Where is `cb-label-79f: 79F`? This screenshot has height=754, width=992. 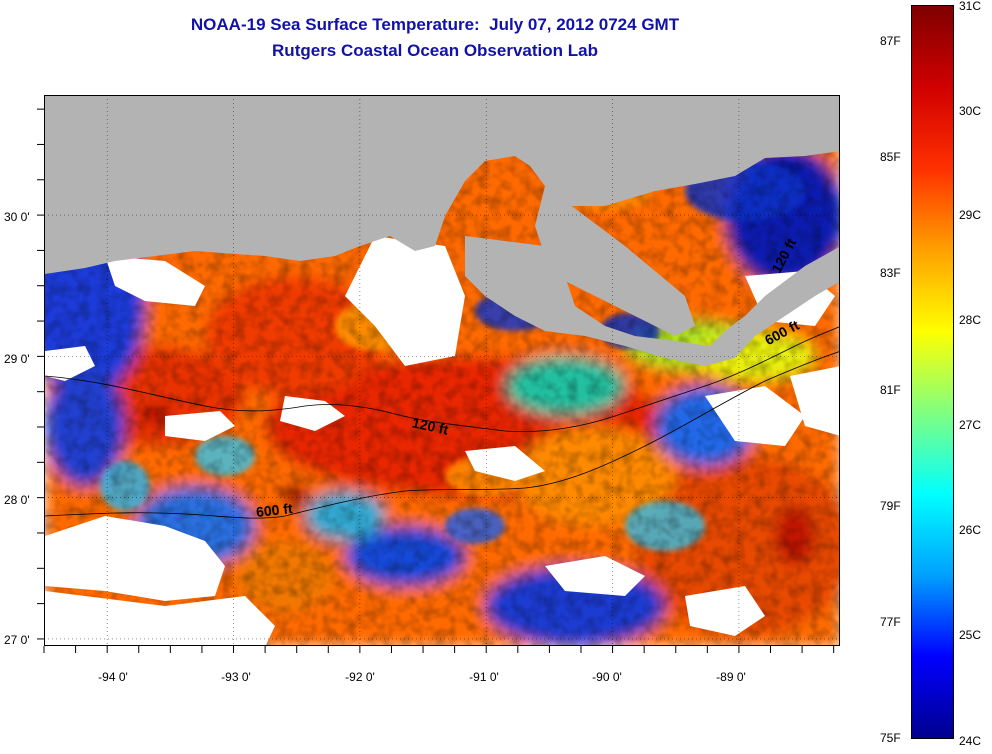 cb-label-79f: 79F is located at coordinates (890, 506).